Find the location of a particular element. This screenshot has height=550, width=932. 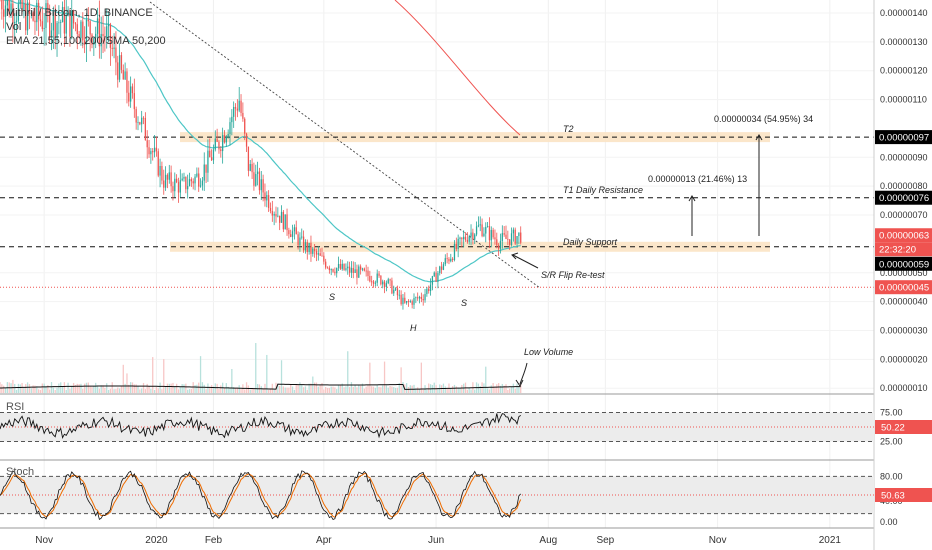

volume-label: Vol is located at coordinates (14, 27).